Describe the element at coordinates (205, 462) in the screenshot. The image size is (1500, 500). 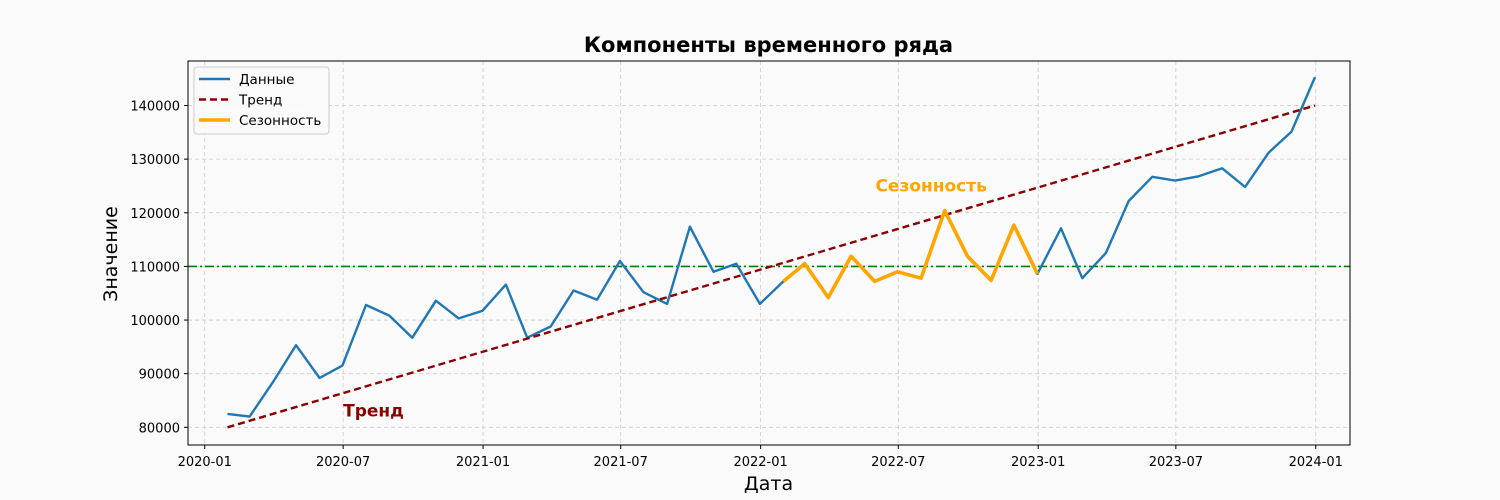
I see `x-tick-label: 2020-01` at that location.